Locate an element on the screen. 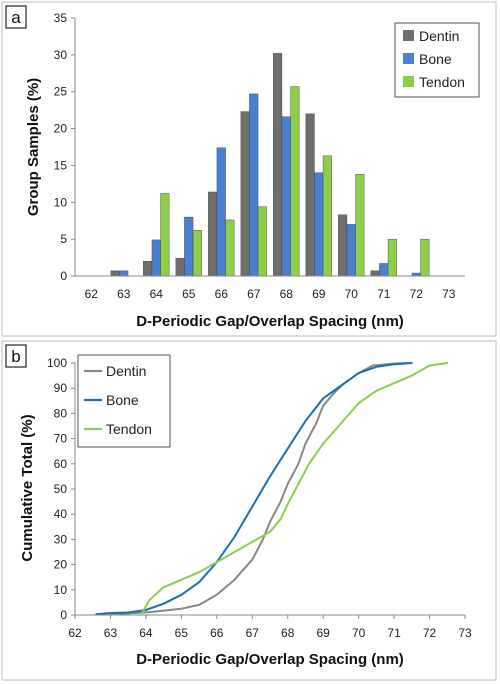  y-tick-label: 25 is located at coordinates (61, 92).